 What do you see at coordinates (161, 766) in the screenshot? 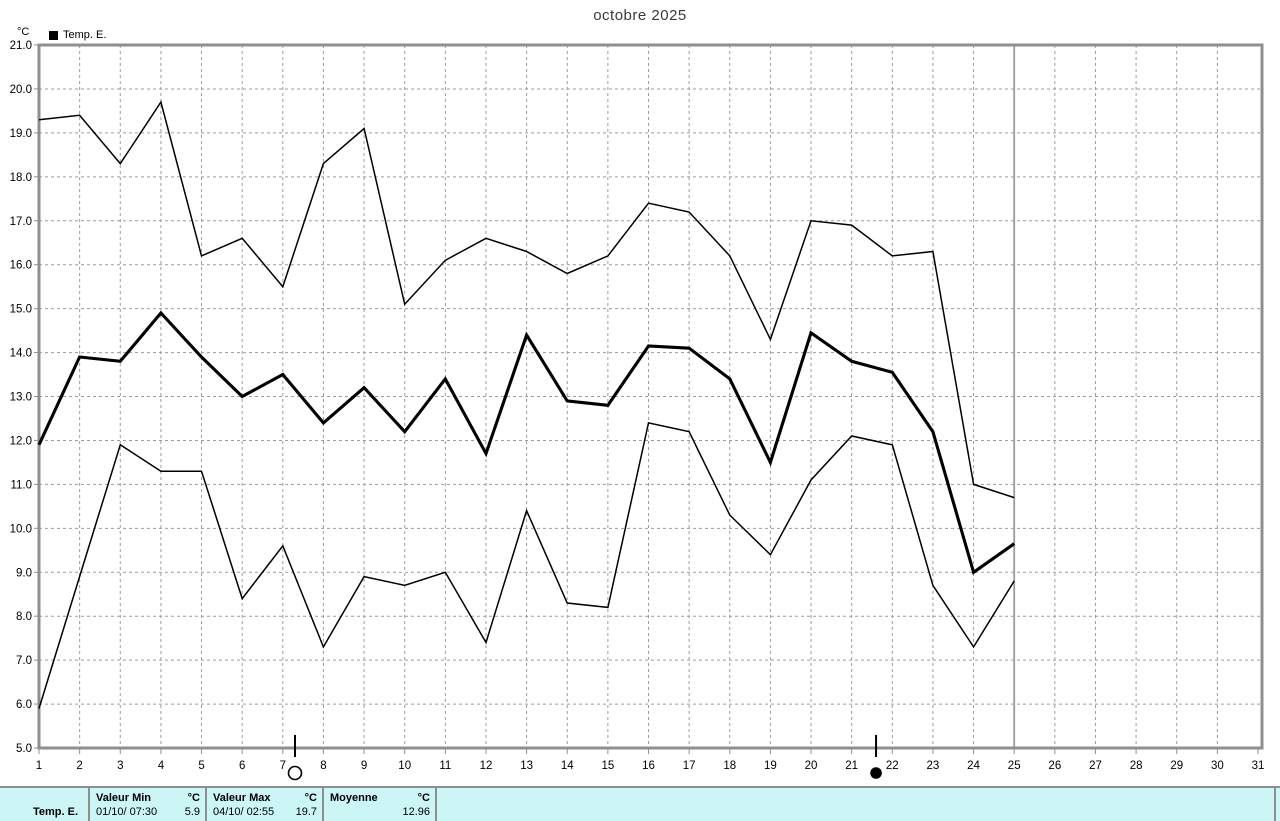
I see `x-tick-label: 4` at bounding box center [161, 766].